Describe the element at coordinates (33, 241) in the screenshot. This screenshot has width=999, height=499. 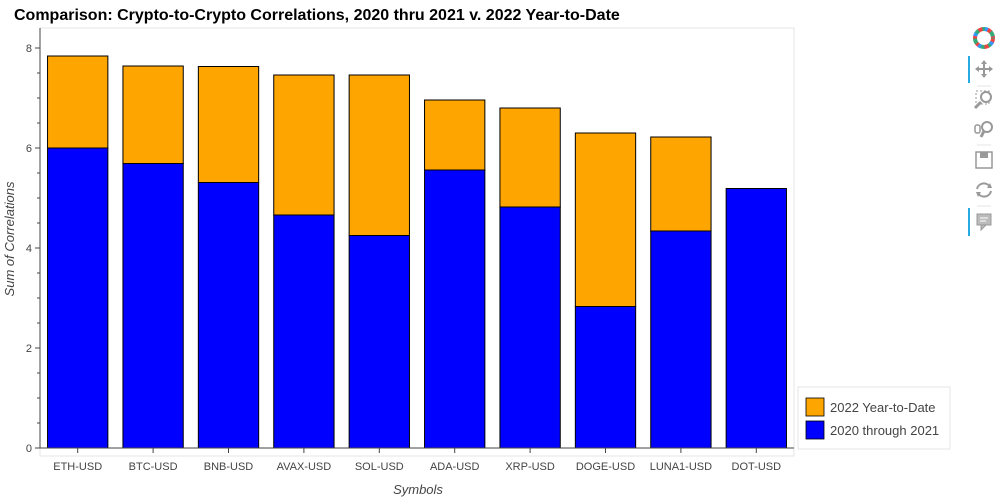
I see `y-axis: 0 2 4 6 8` at that location.